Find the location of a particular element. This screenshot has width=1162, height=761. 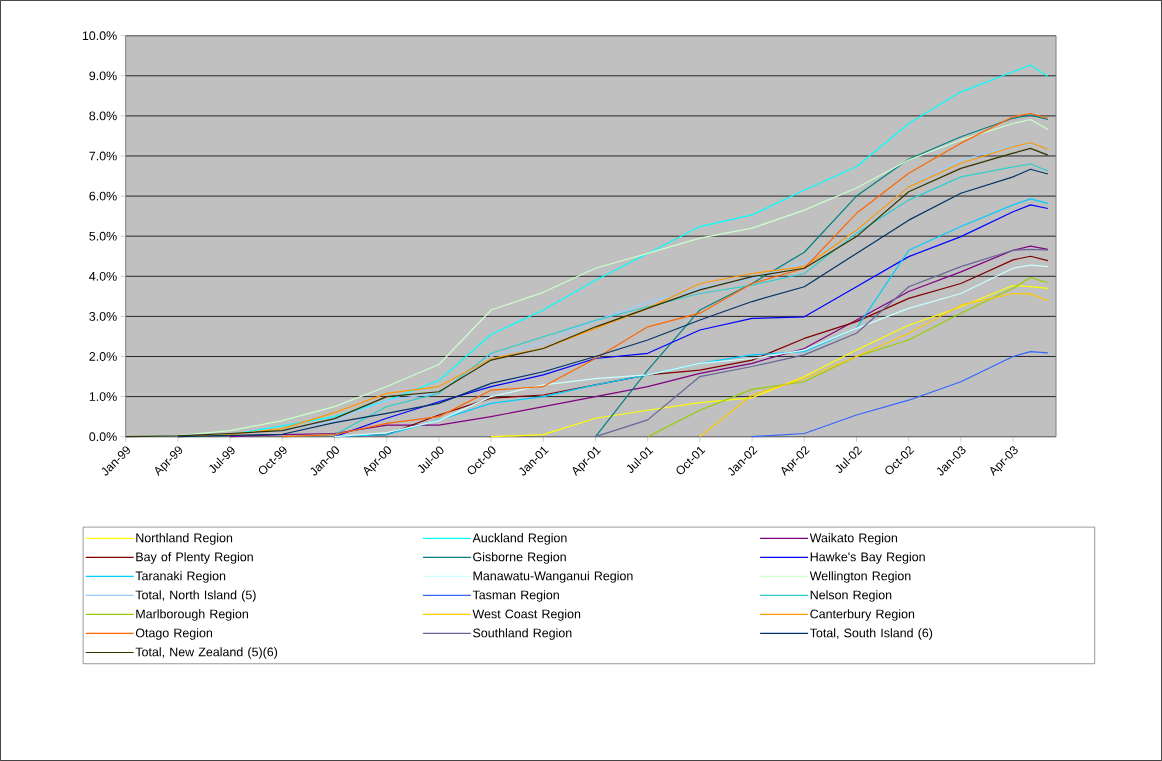

y-tick-label: 6.0% is located at coordinates (103, 196).